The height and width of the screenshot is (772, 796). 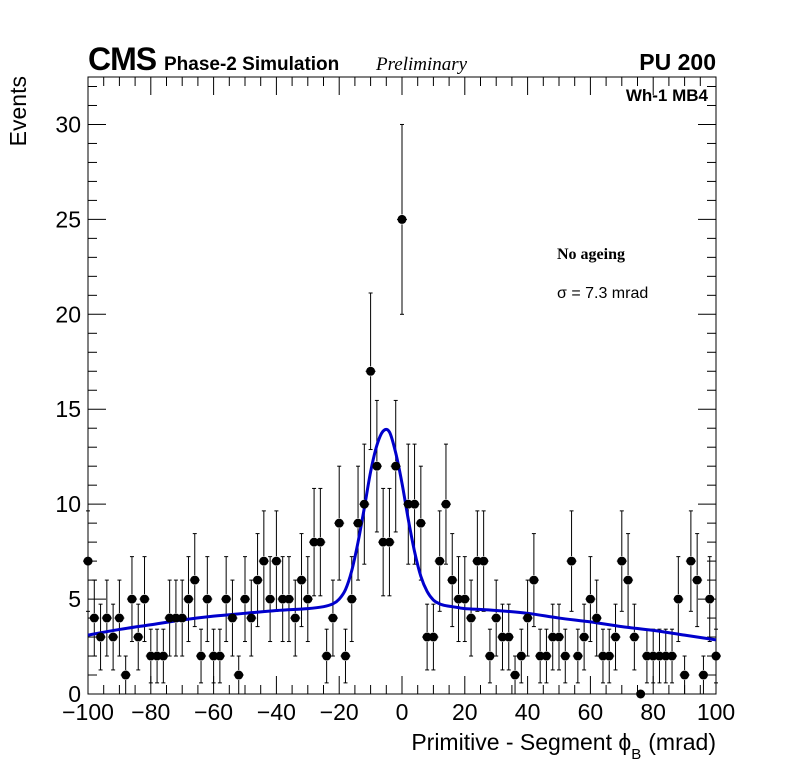 I want to click on y-tick-label: 30, so click(x=68, y=124).